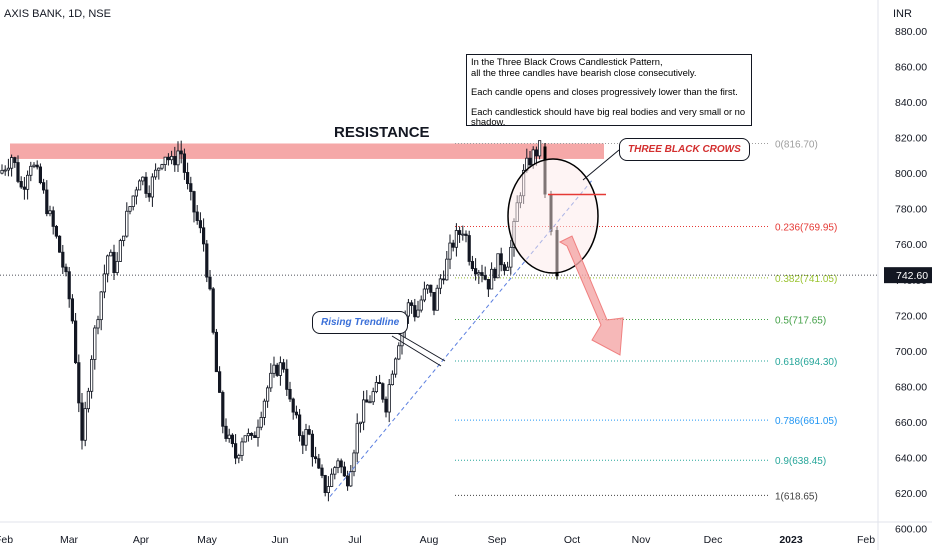 Image resolution: width=932 pixels, height=550 pixels. What do you see at coordinates (684, 149) in the screenshot?
I see `three-black-crows-callout: THREE BLACK CROWS` at bounding box center [684, 149].